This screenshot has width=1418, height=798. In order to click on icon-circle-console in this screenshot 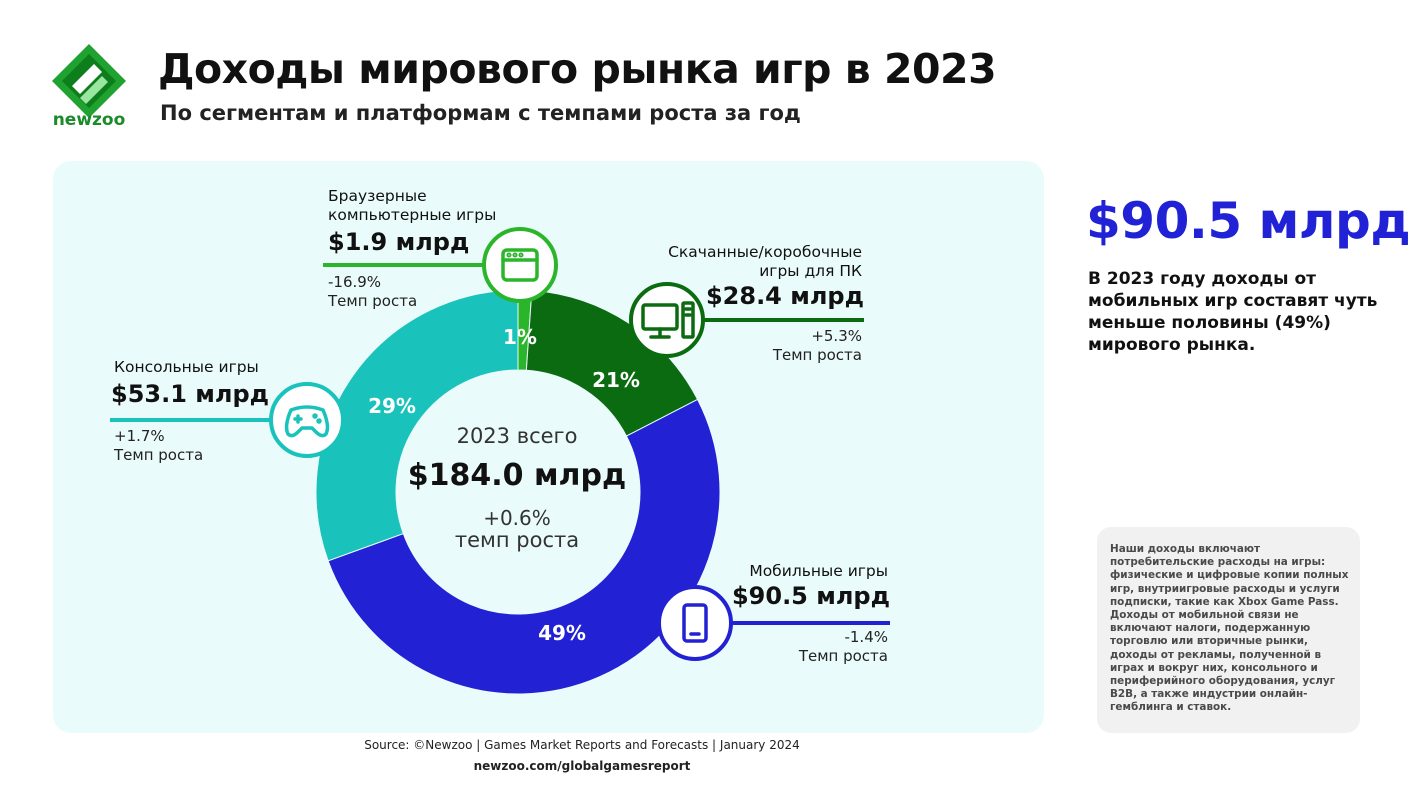, I will do `click(307, 420)`.